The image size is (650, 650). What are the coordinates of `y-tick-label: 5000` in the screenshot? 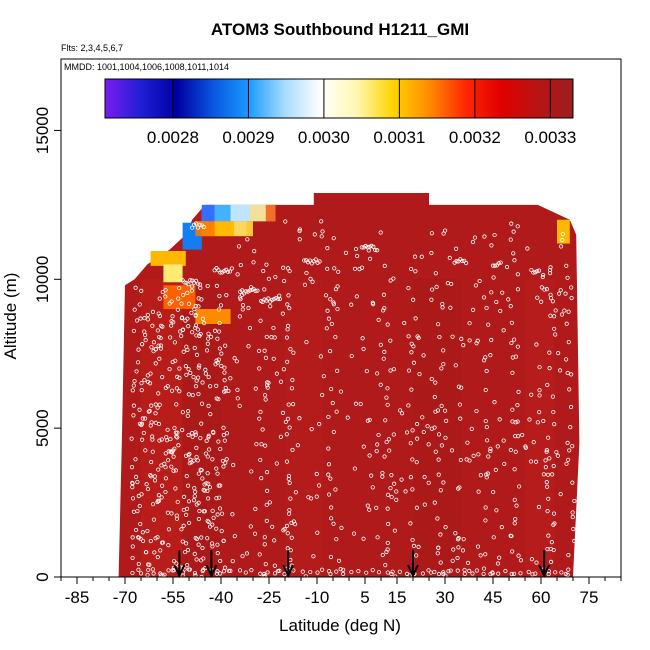 It's located at (42, 428).